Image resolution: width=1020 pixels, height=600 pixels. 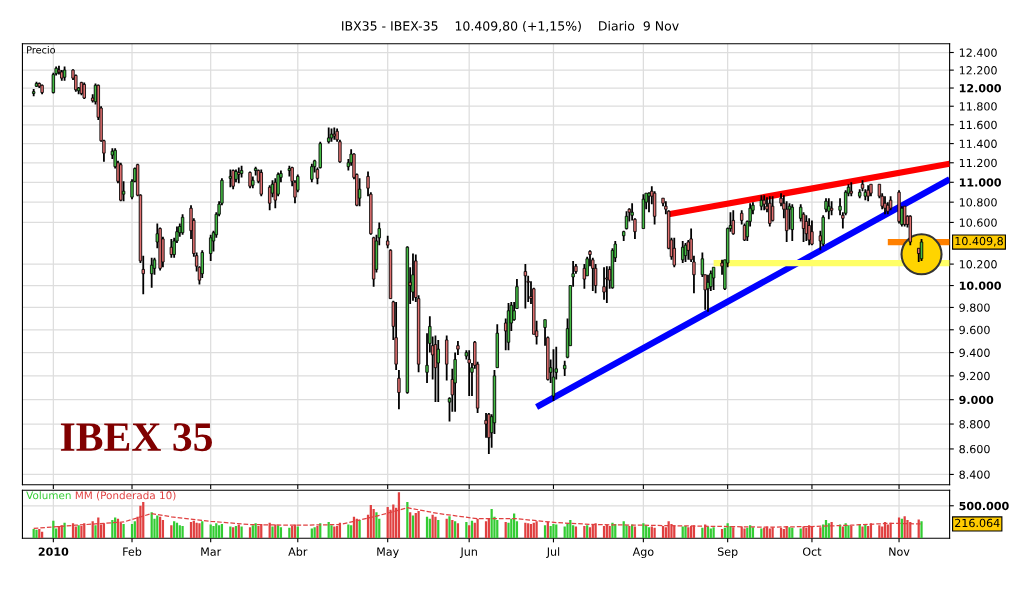 What do you see at coordinates (978, 106) in the screenshot?
I see `y-tick-label: 11.800` at bounding box center [978, 106].